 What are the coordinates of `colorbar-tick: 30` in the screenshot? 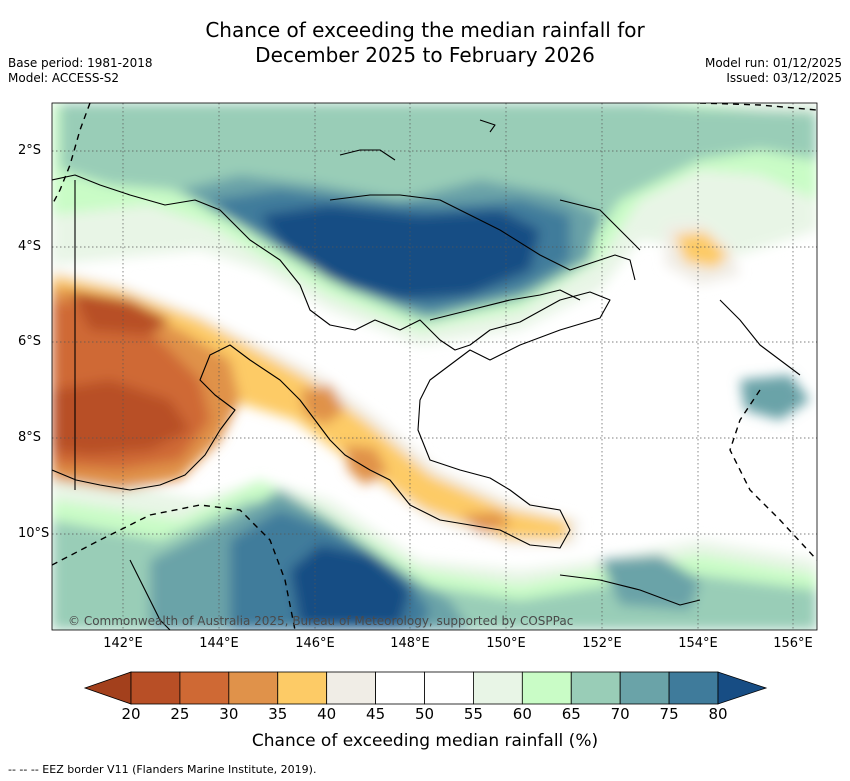 It's located at (229, 714).